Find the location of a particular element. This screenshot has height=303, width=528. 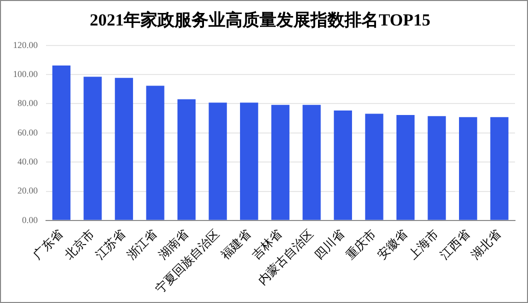

y-tick-label: 60.00 is located at coordinates (28, 132).